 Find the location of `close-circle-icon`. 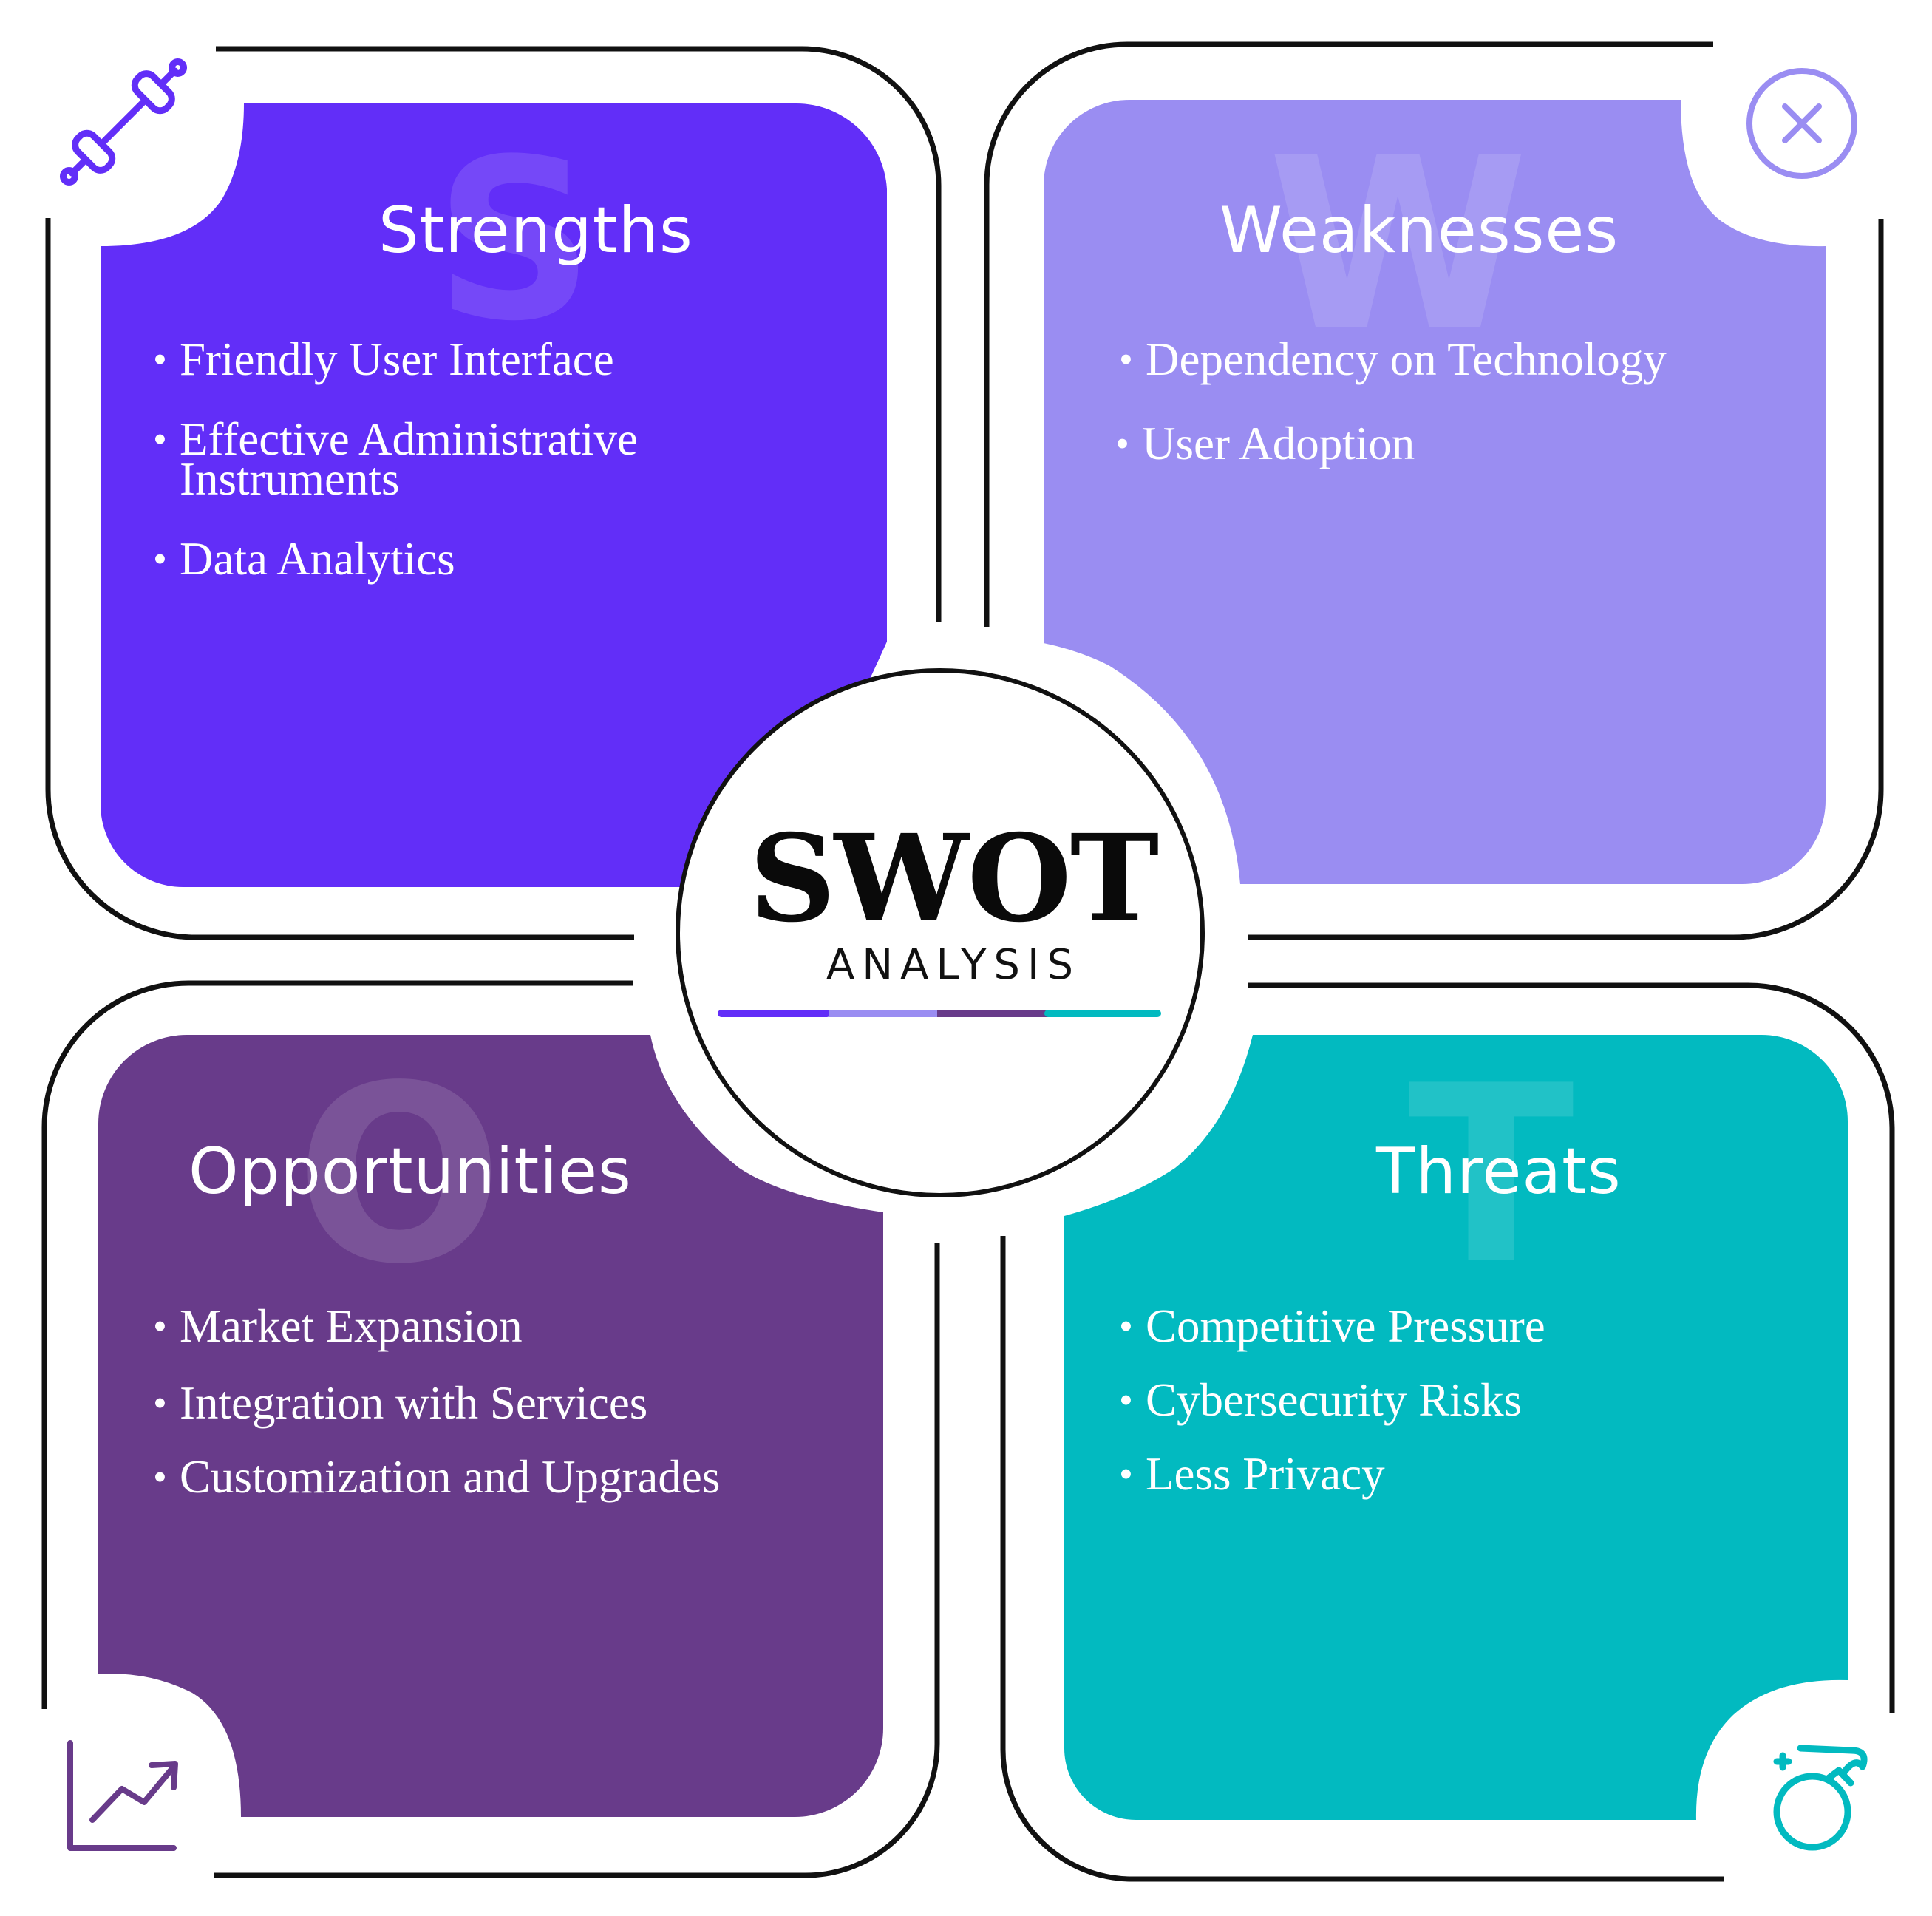

close-circle-icon is located at coordinates (1801, 123).